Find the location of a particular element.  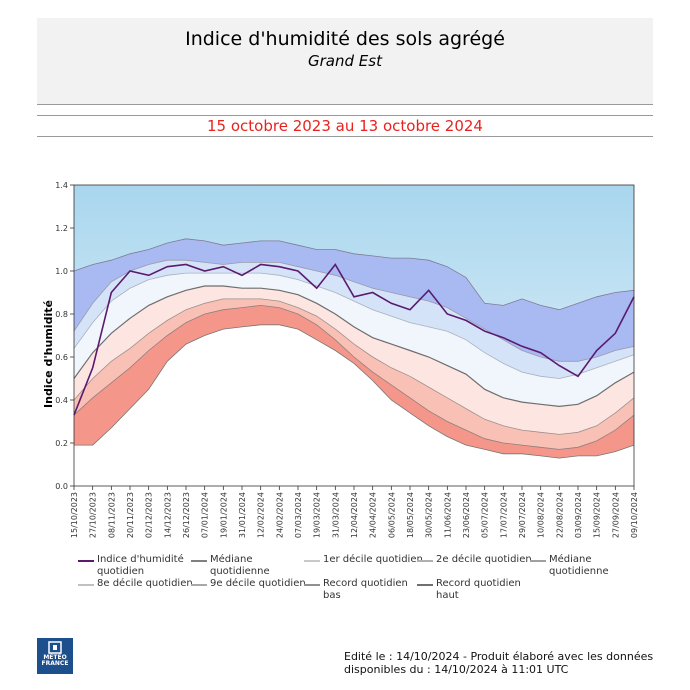

x-tick-label: 02/12/2023 is located at coordinates (149, 515).